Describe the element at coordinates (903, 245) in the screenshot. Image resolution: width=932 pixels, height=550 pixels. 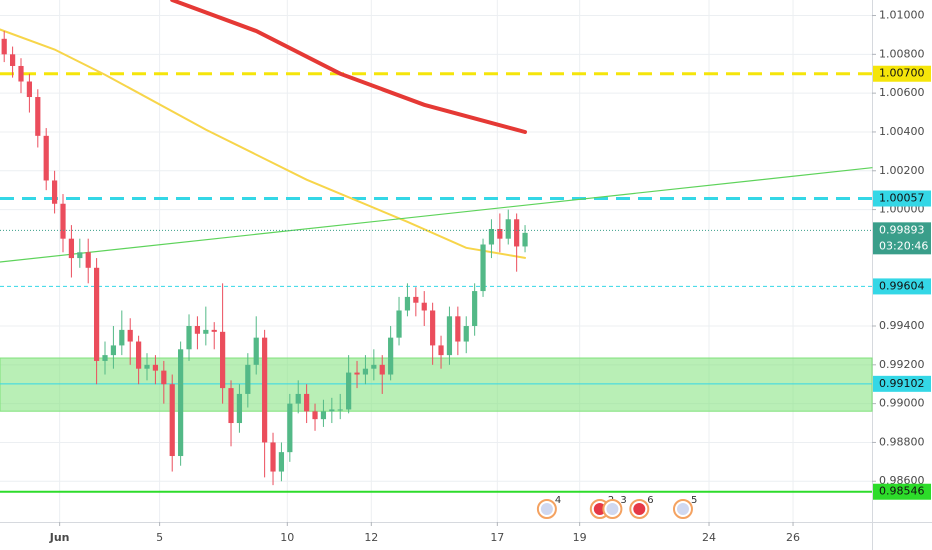
I see `countdown-label: 03:20:46` at that location.